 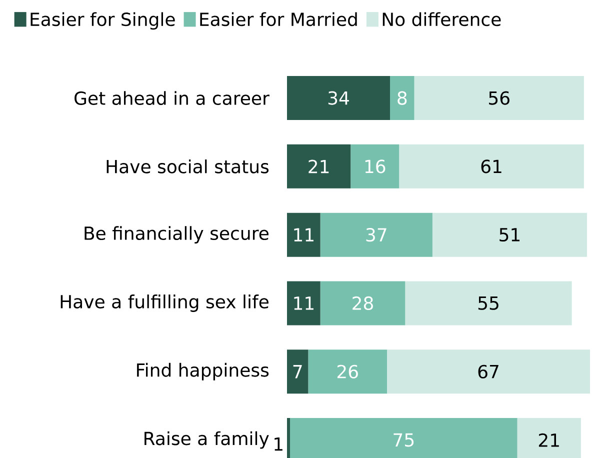 What do you see at coordinates (203, 371) in the screenshot?
I see `y-tick-label: Find happiness` at bounding box center [203, 371].